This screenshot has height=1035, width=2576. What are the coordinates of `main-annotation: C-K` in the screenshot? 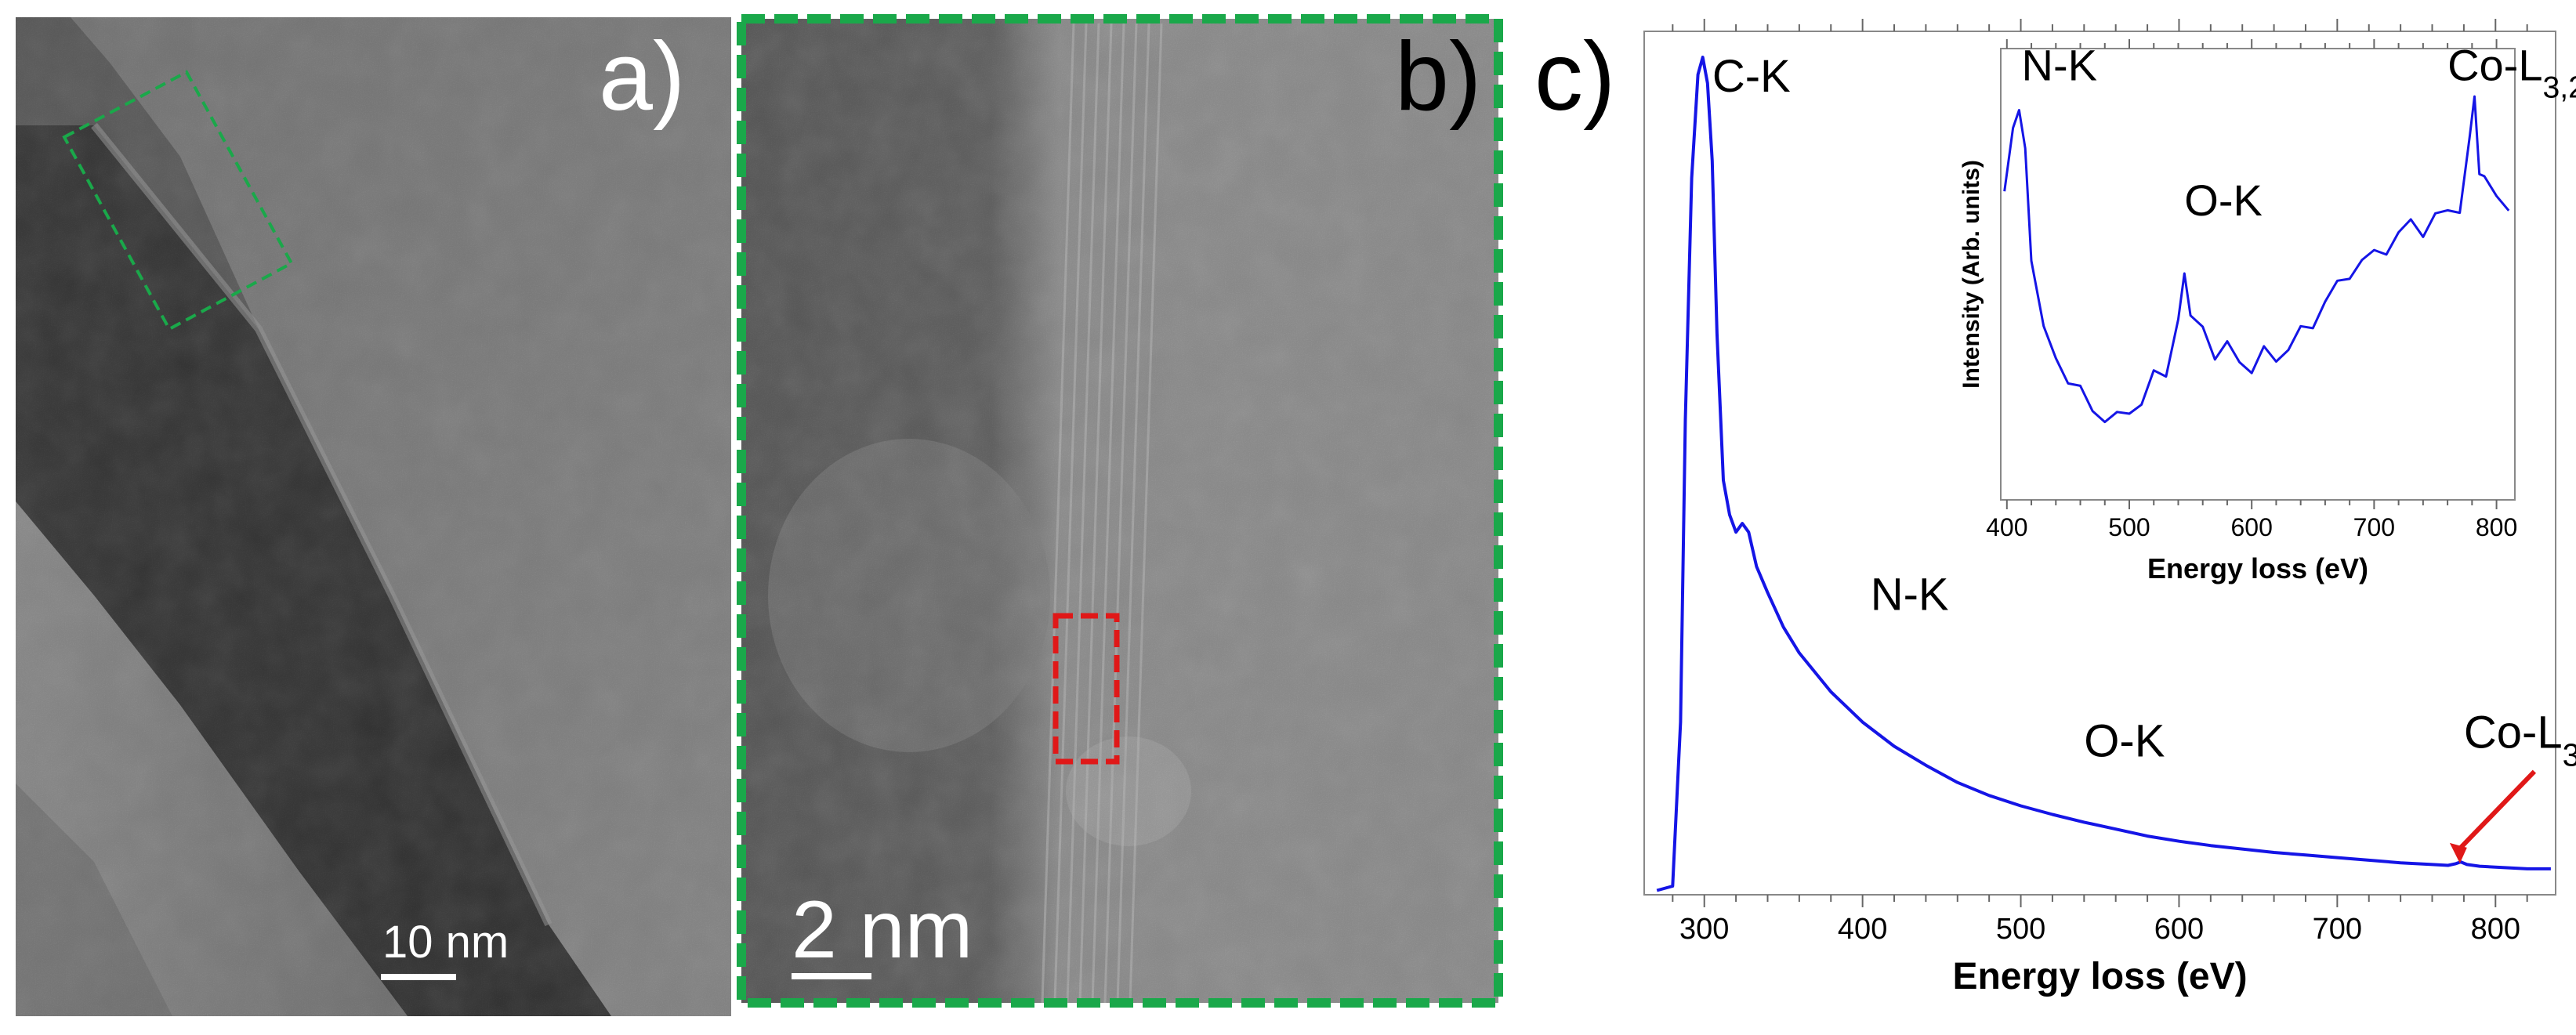 It's located at (1751, 76).